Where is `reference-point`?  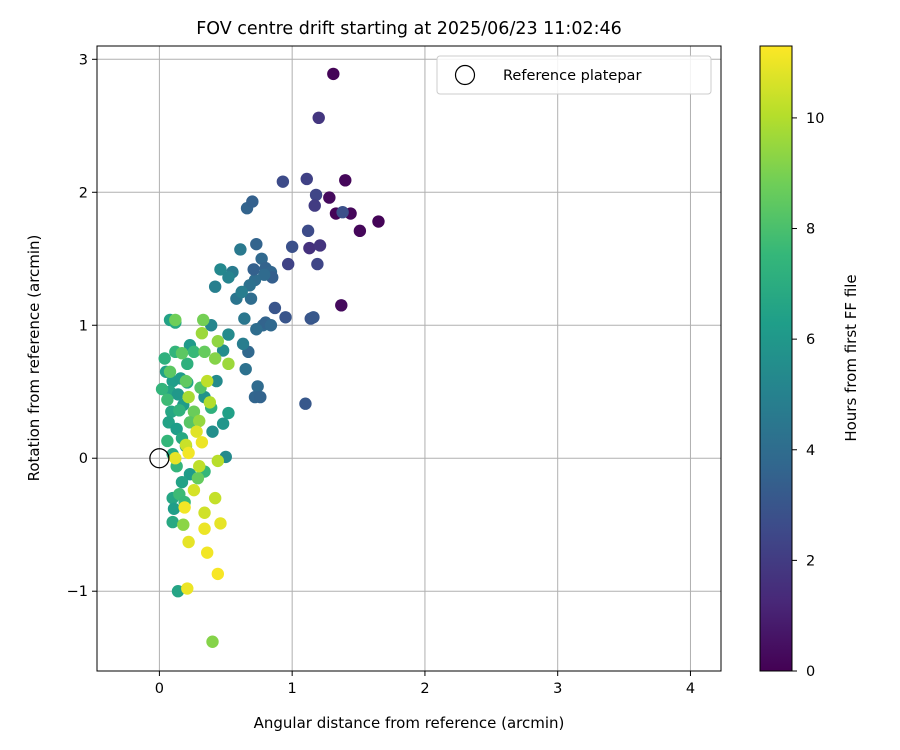
reference-point is located at coordinates (159, 458).